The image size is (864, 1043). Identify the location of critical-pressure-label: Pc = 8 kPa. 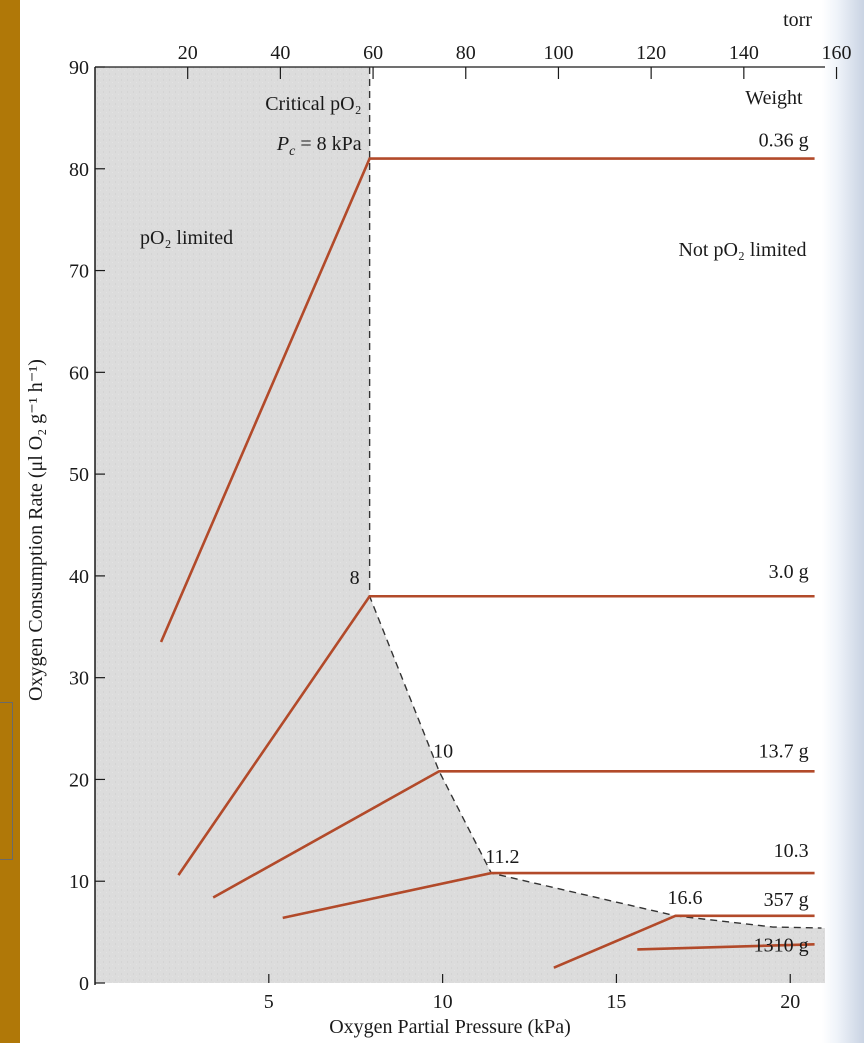
(319, 146).